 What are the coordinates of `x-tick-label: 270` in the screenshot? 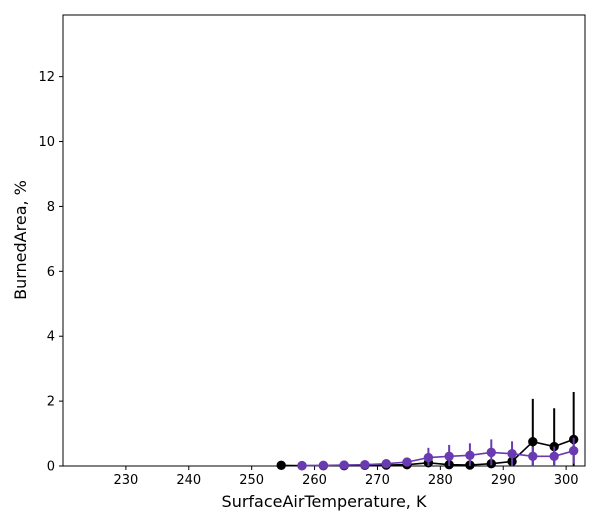 It's located at (377, 480).